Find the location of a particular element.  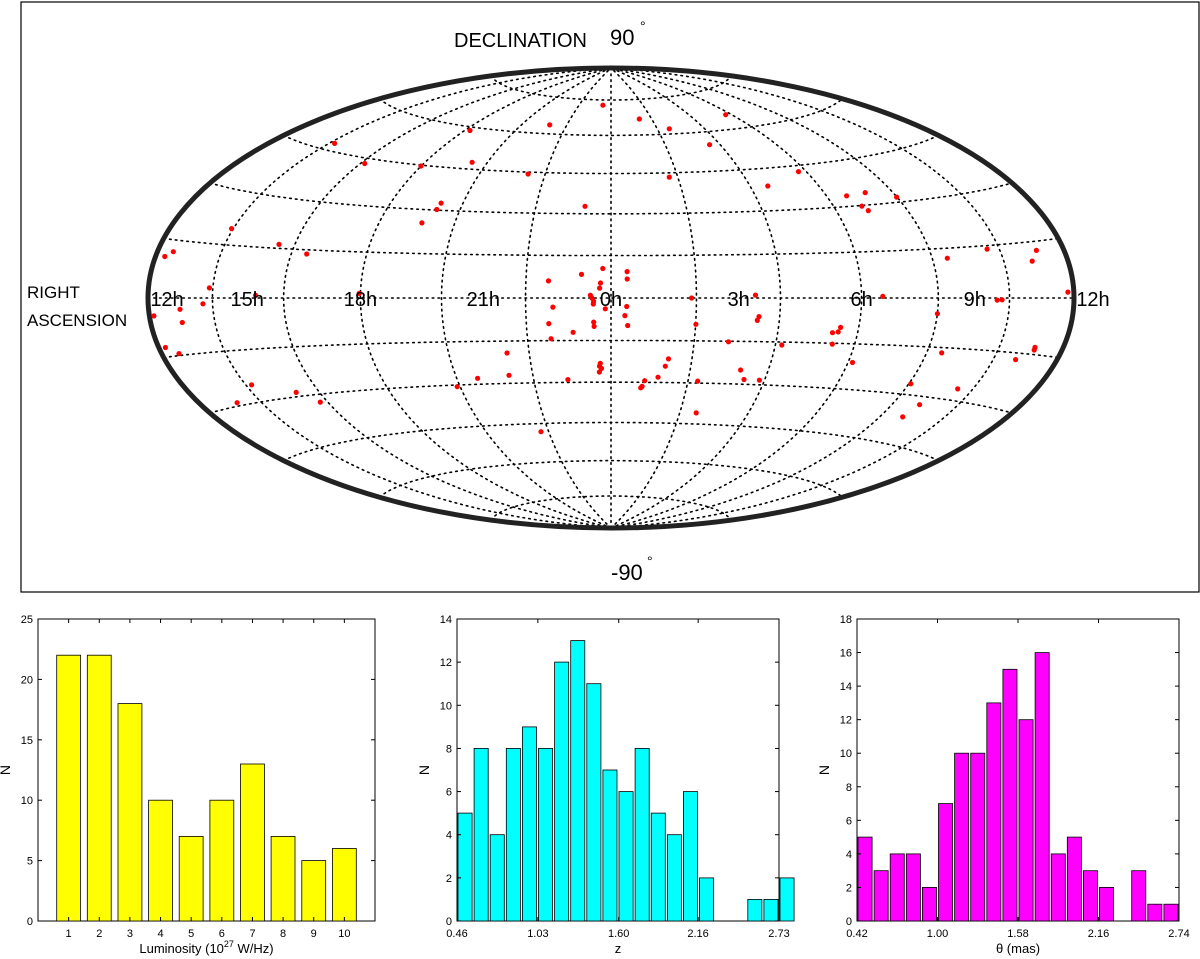

x-tick-label: 1.03 is located at coordinates (537, 934).